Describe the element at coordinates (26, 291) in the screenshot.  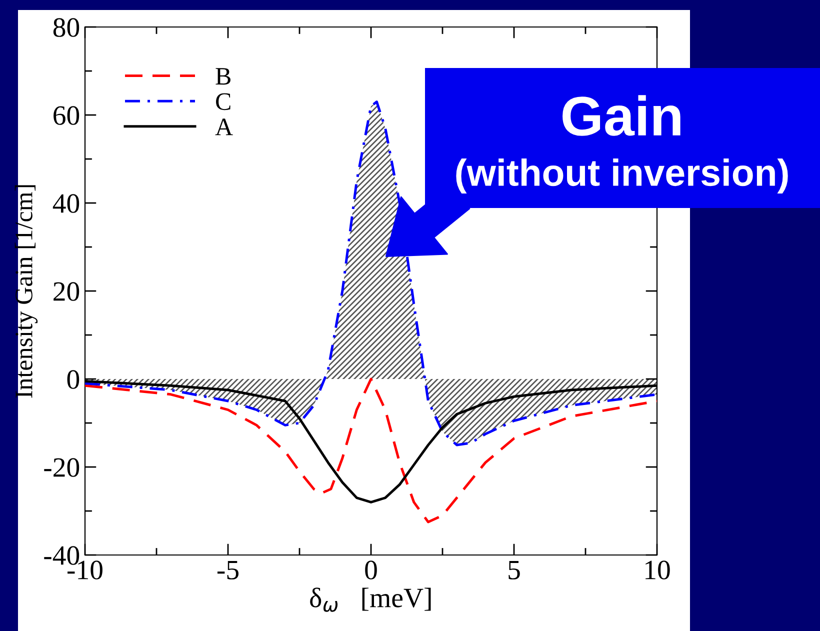
I see `y-axis-title: Intensity Gain [1/cm]` at that location.